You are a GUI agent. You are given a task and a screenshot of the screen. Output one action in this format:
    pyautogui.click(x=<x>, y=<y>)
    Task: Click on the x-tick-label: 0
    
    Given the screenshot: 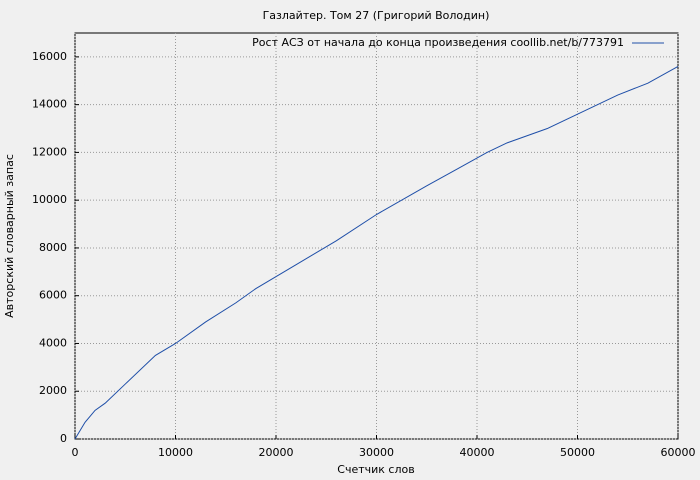 What is the action you would take?
    pyautogui.click(x=75, y=452)
    